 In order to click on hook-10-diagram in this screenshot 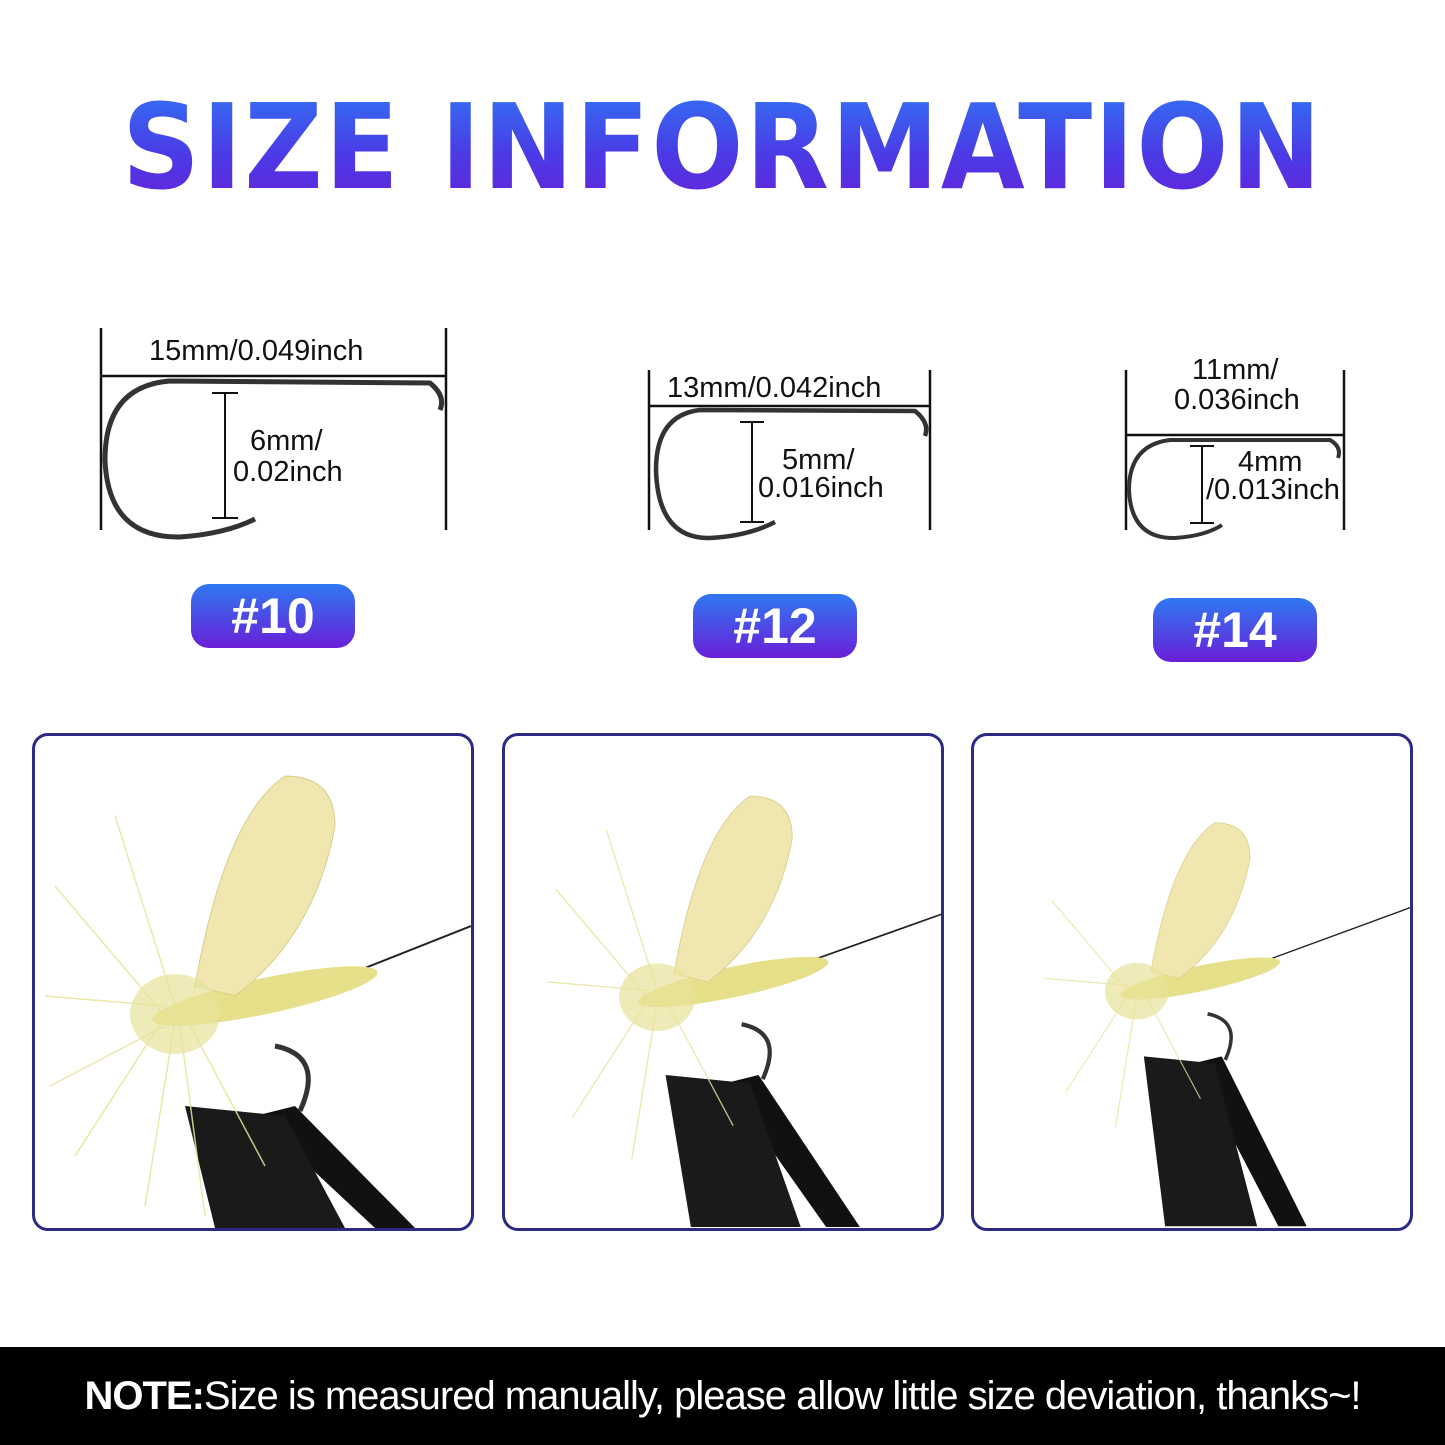, I will do `click(273, 434)`.